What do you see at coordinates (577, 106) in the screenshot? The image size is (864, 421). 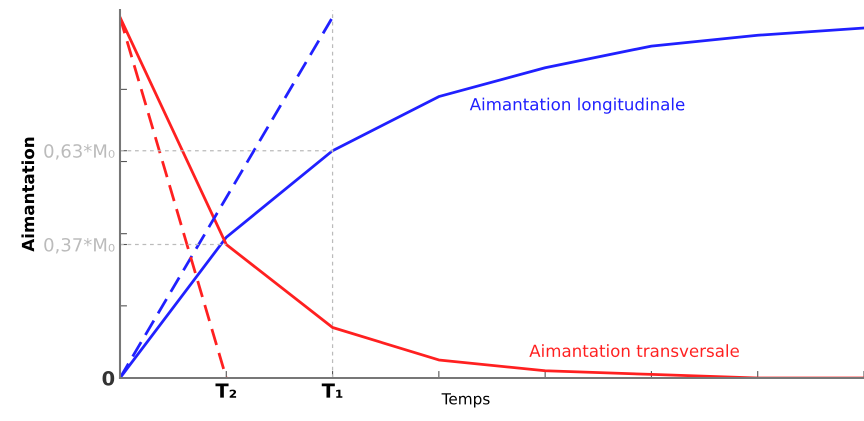 I see `series-label: Aimantation longitudinale` at bounding box center [577, 106].